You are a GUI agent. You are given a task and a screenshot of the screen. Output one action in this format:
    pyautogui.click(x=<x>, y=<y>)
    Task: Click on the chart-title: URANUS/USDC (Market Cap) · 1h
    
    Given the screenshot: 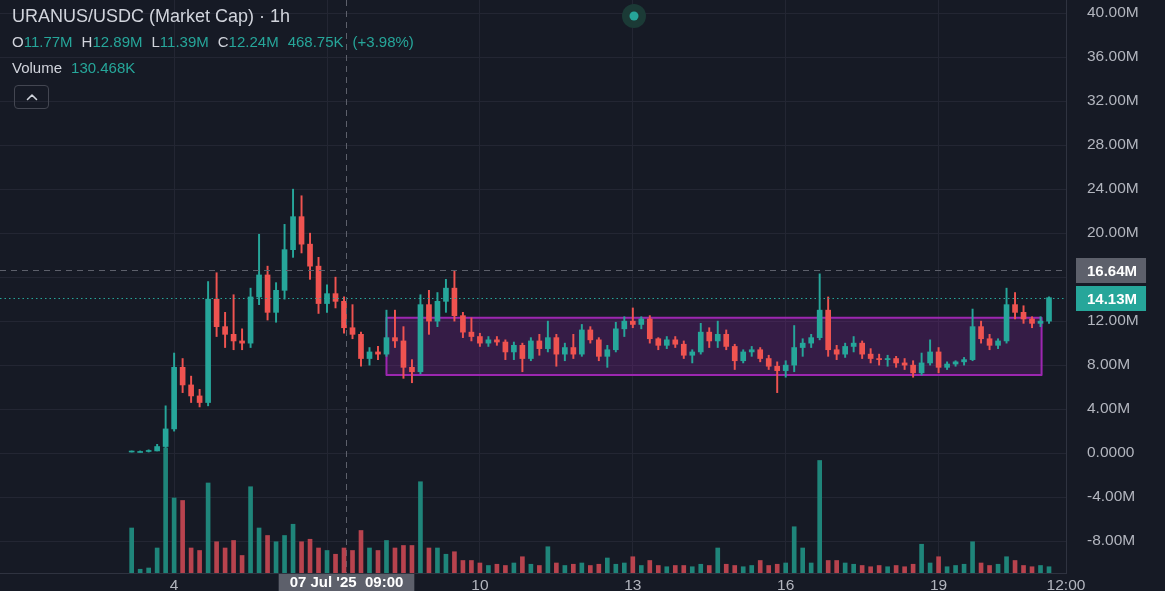 What is the action you would take?
    pyautogui.click(x=151, y=16)
    